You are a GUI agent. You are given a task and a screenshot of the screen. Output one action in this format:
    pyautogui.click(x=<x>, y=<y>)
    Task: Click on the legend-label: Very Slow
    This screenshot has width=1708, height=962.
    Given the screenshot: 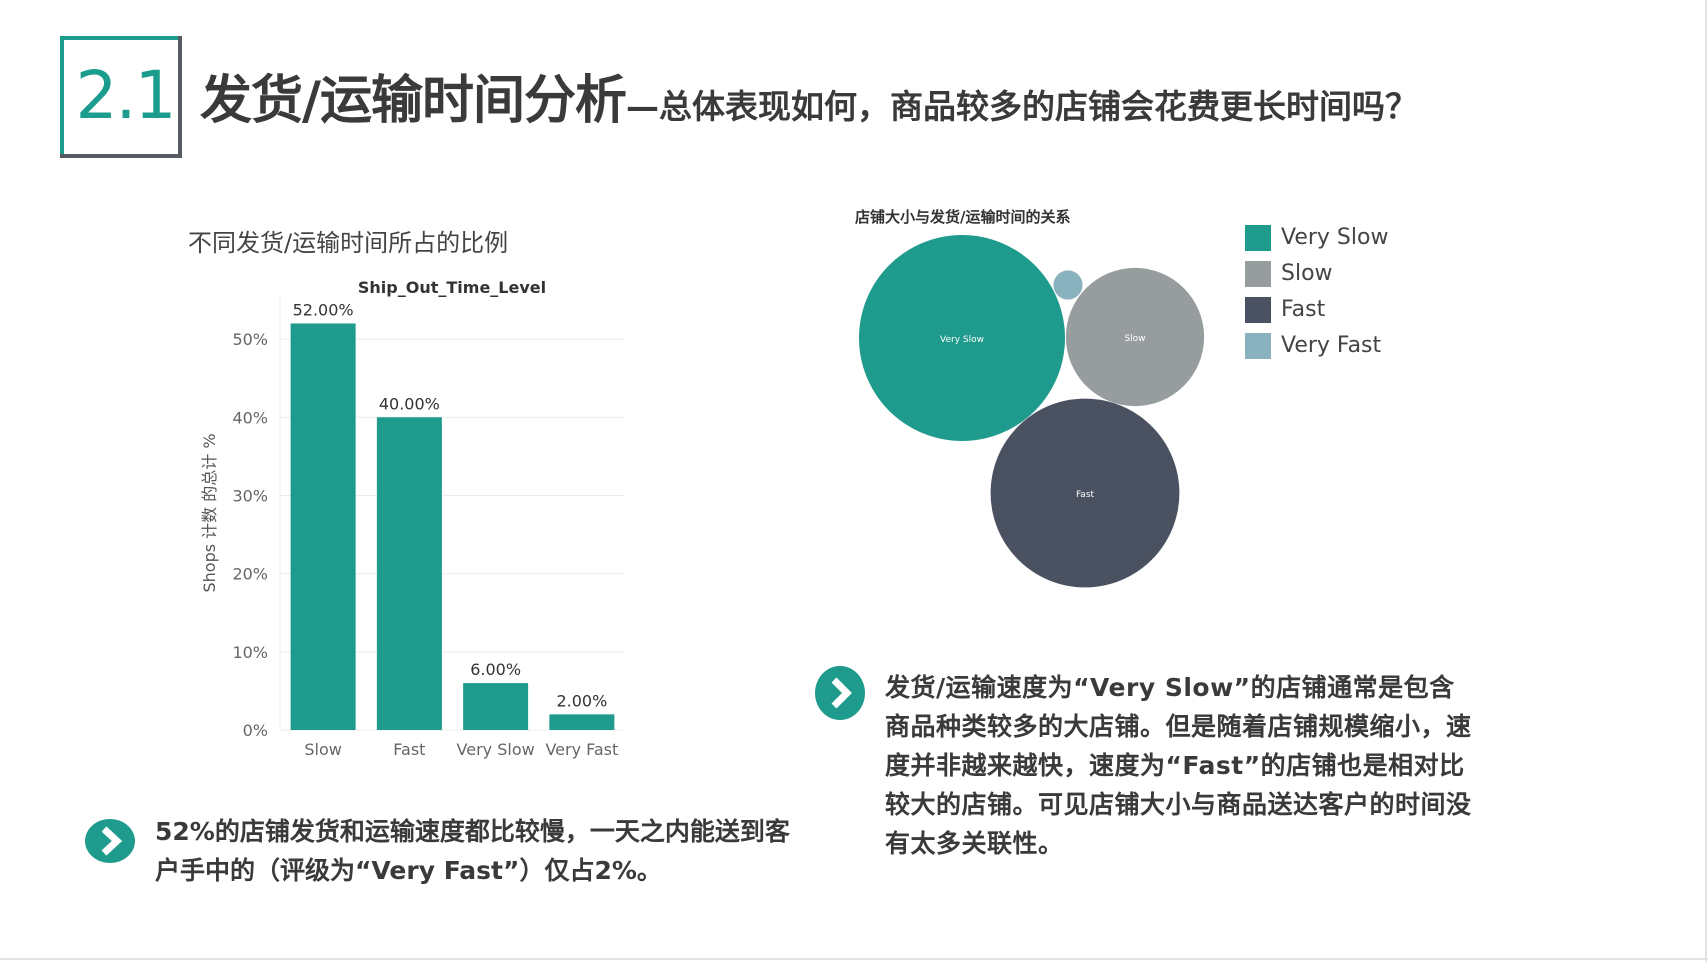 What is the action you would take?
    pyautogui.click(x=1335, y=237)
    